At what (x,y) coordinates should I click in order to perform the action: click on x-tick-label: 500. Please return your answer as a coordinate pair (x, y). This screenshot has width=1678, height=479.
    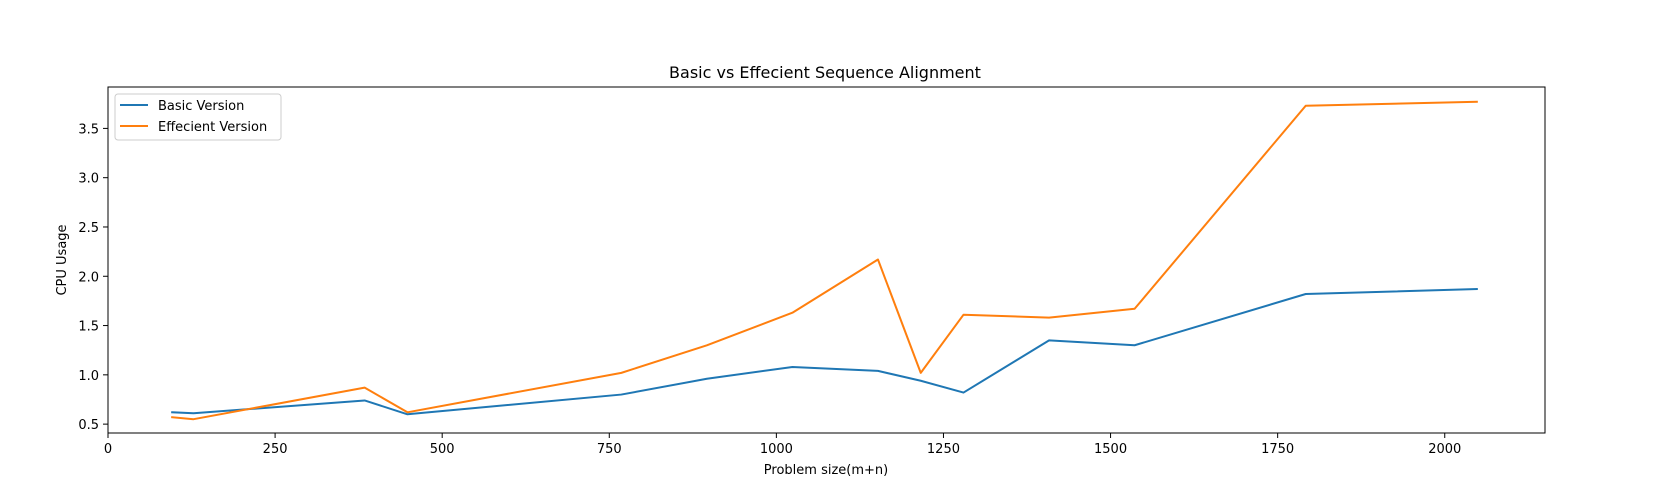
    Looking at the image, I should click on (442, 449).